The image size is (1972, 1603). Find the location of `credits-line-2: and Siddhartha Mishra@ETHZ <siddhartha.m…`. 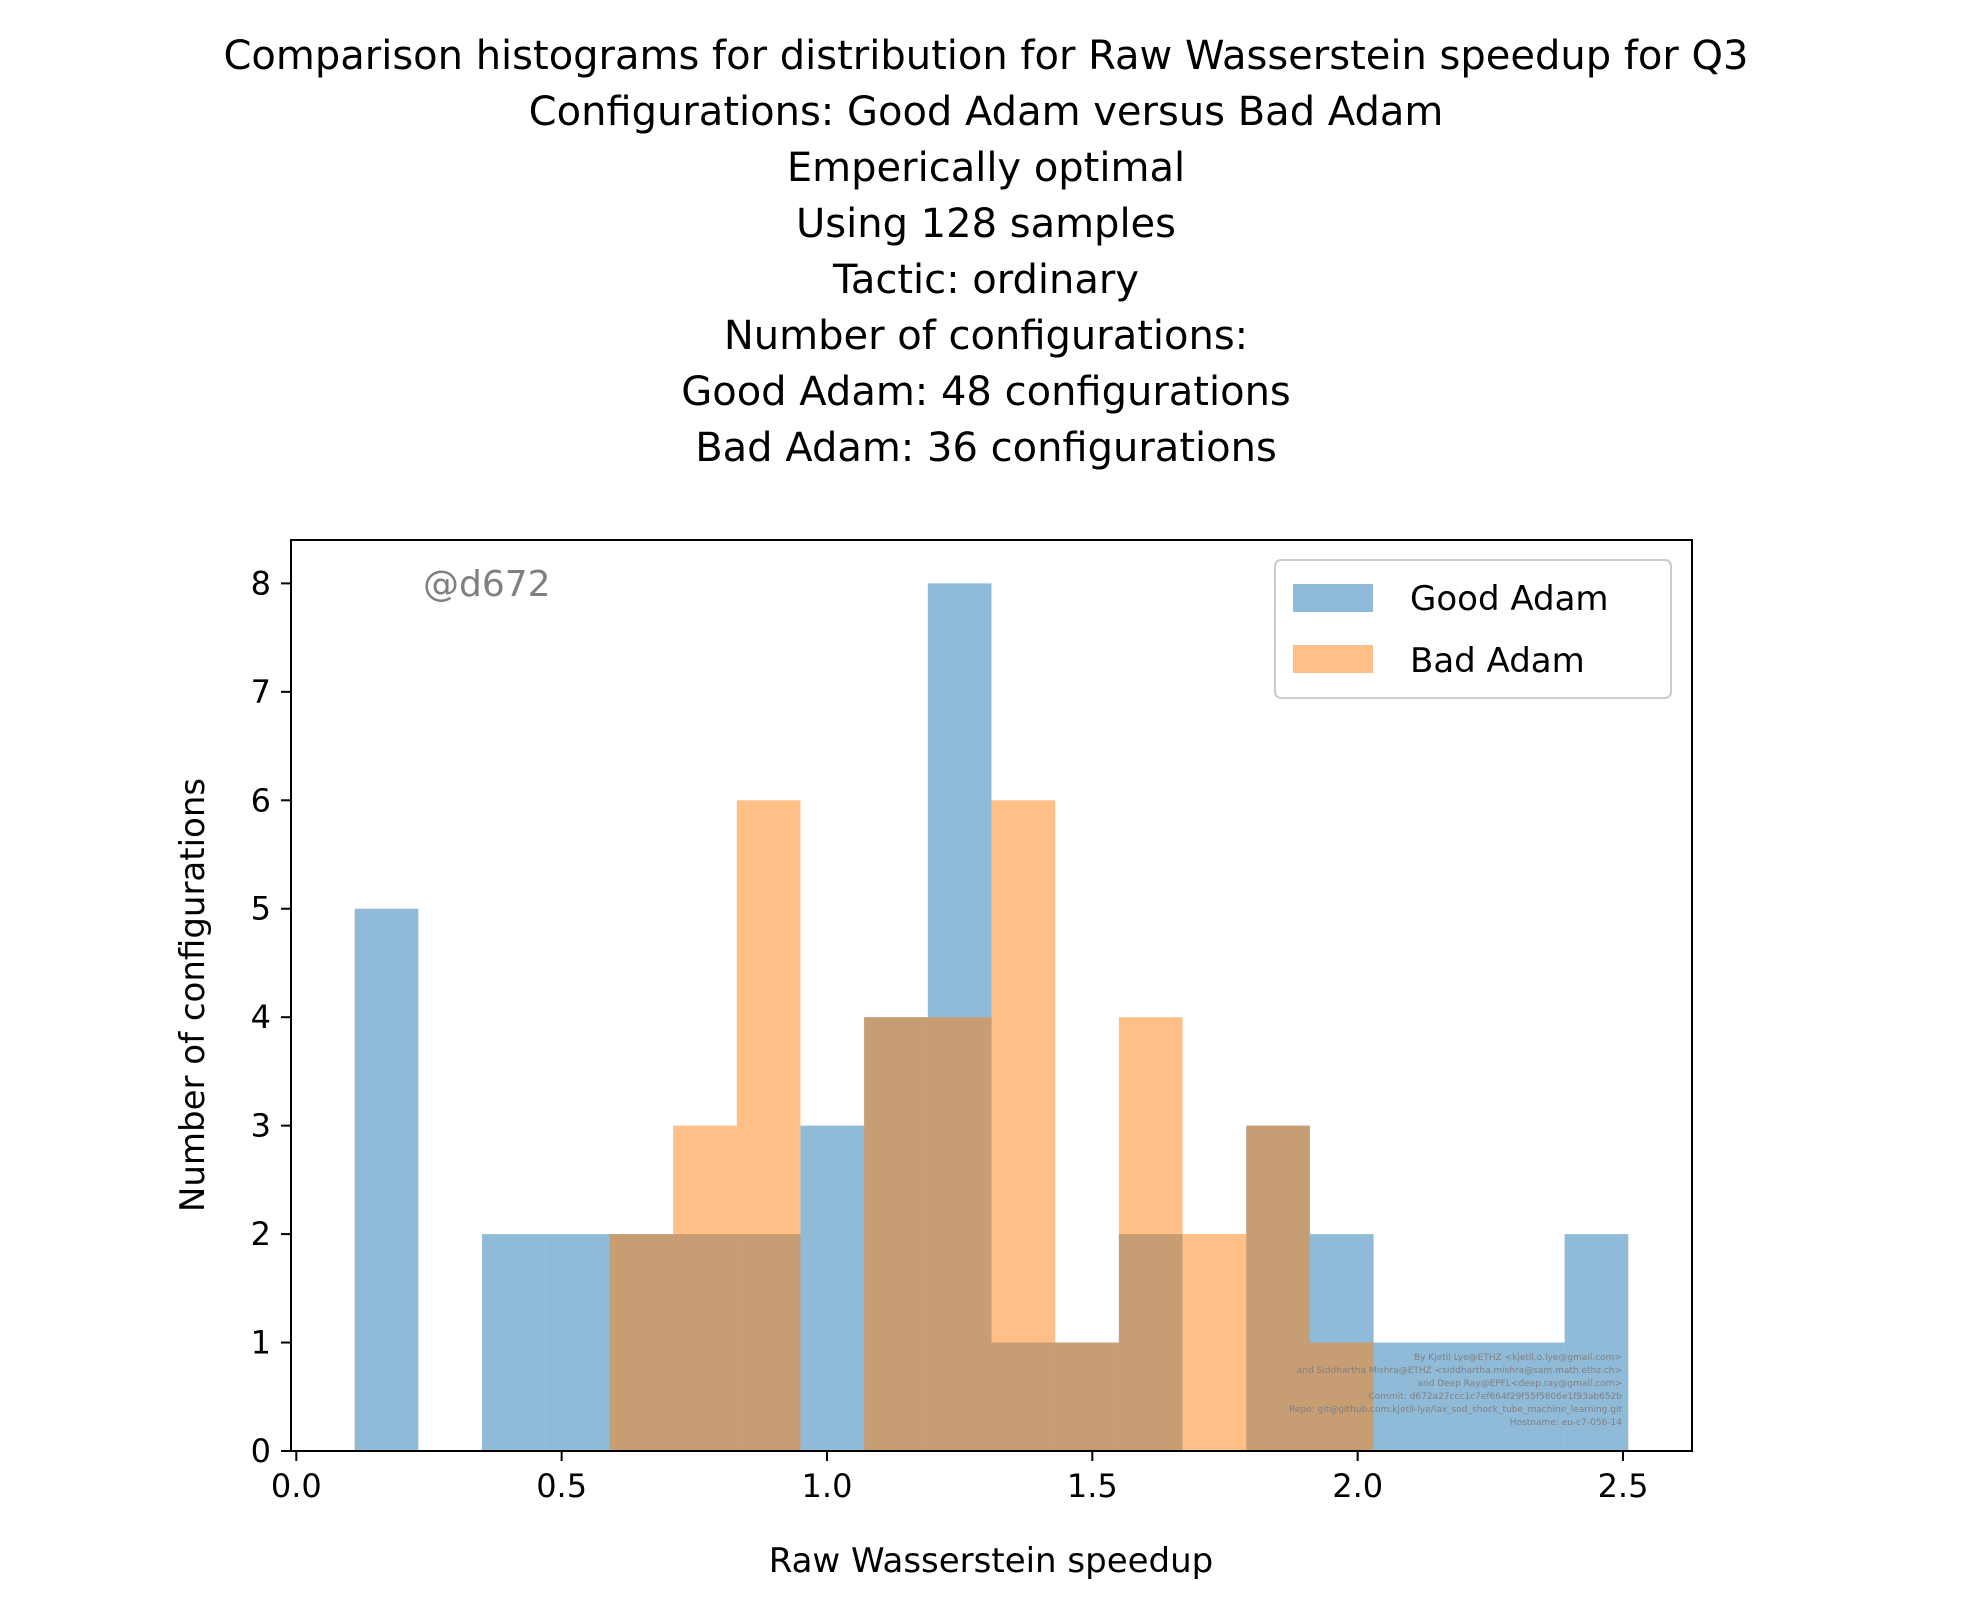

credits-line-2: and Siddhartha Mishra@ETHZ <siddhartha.m… is located at coordinates (1459, 1371).